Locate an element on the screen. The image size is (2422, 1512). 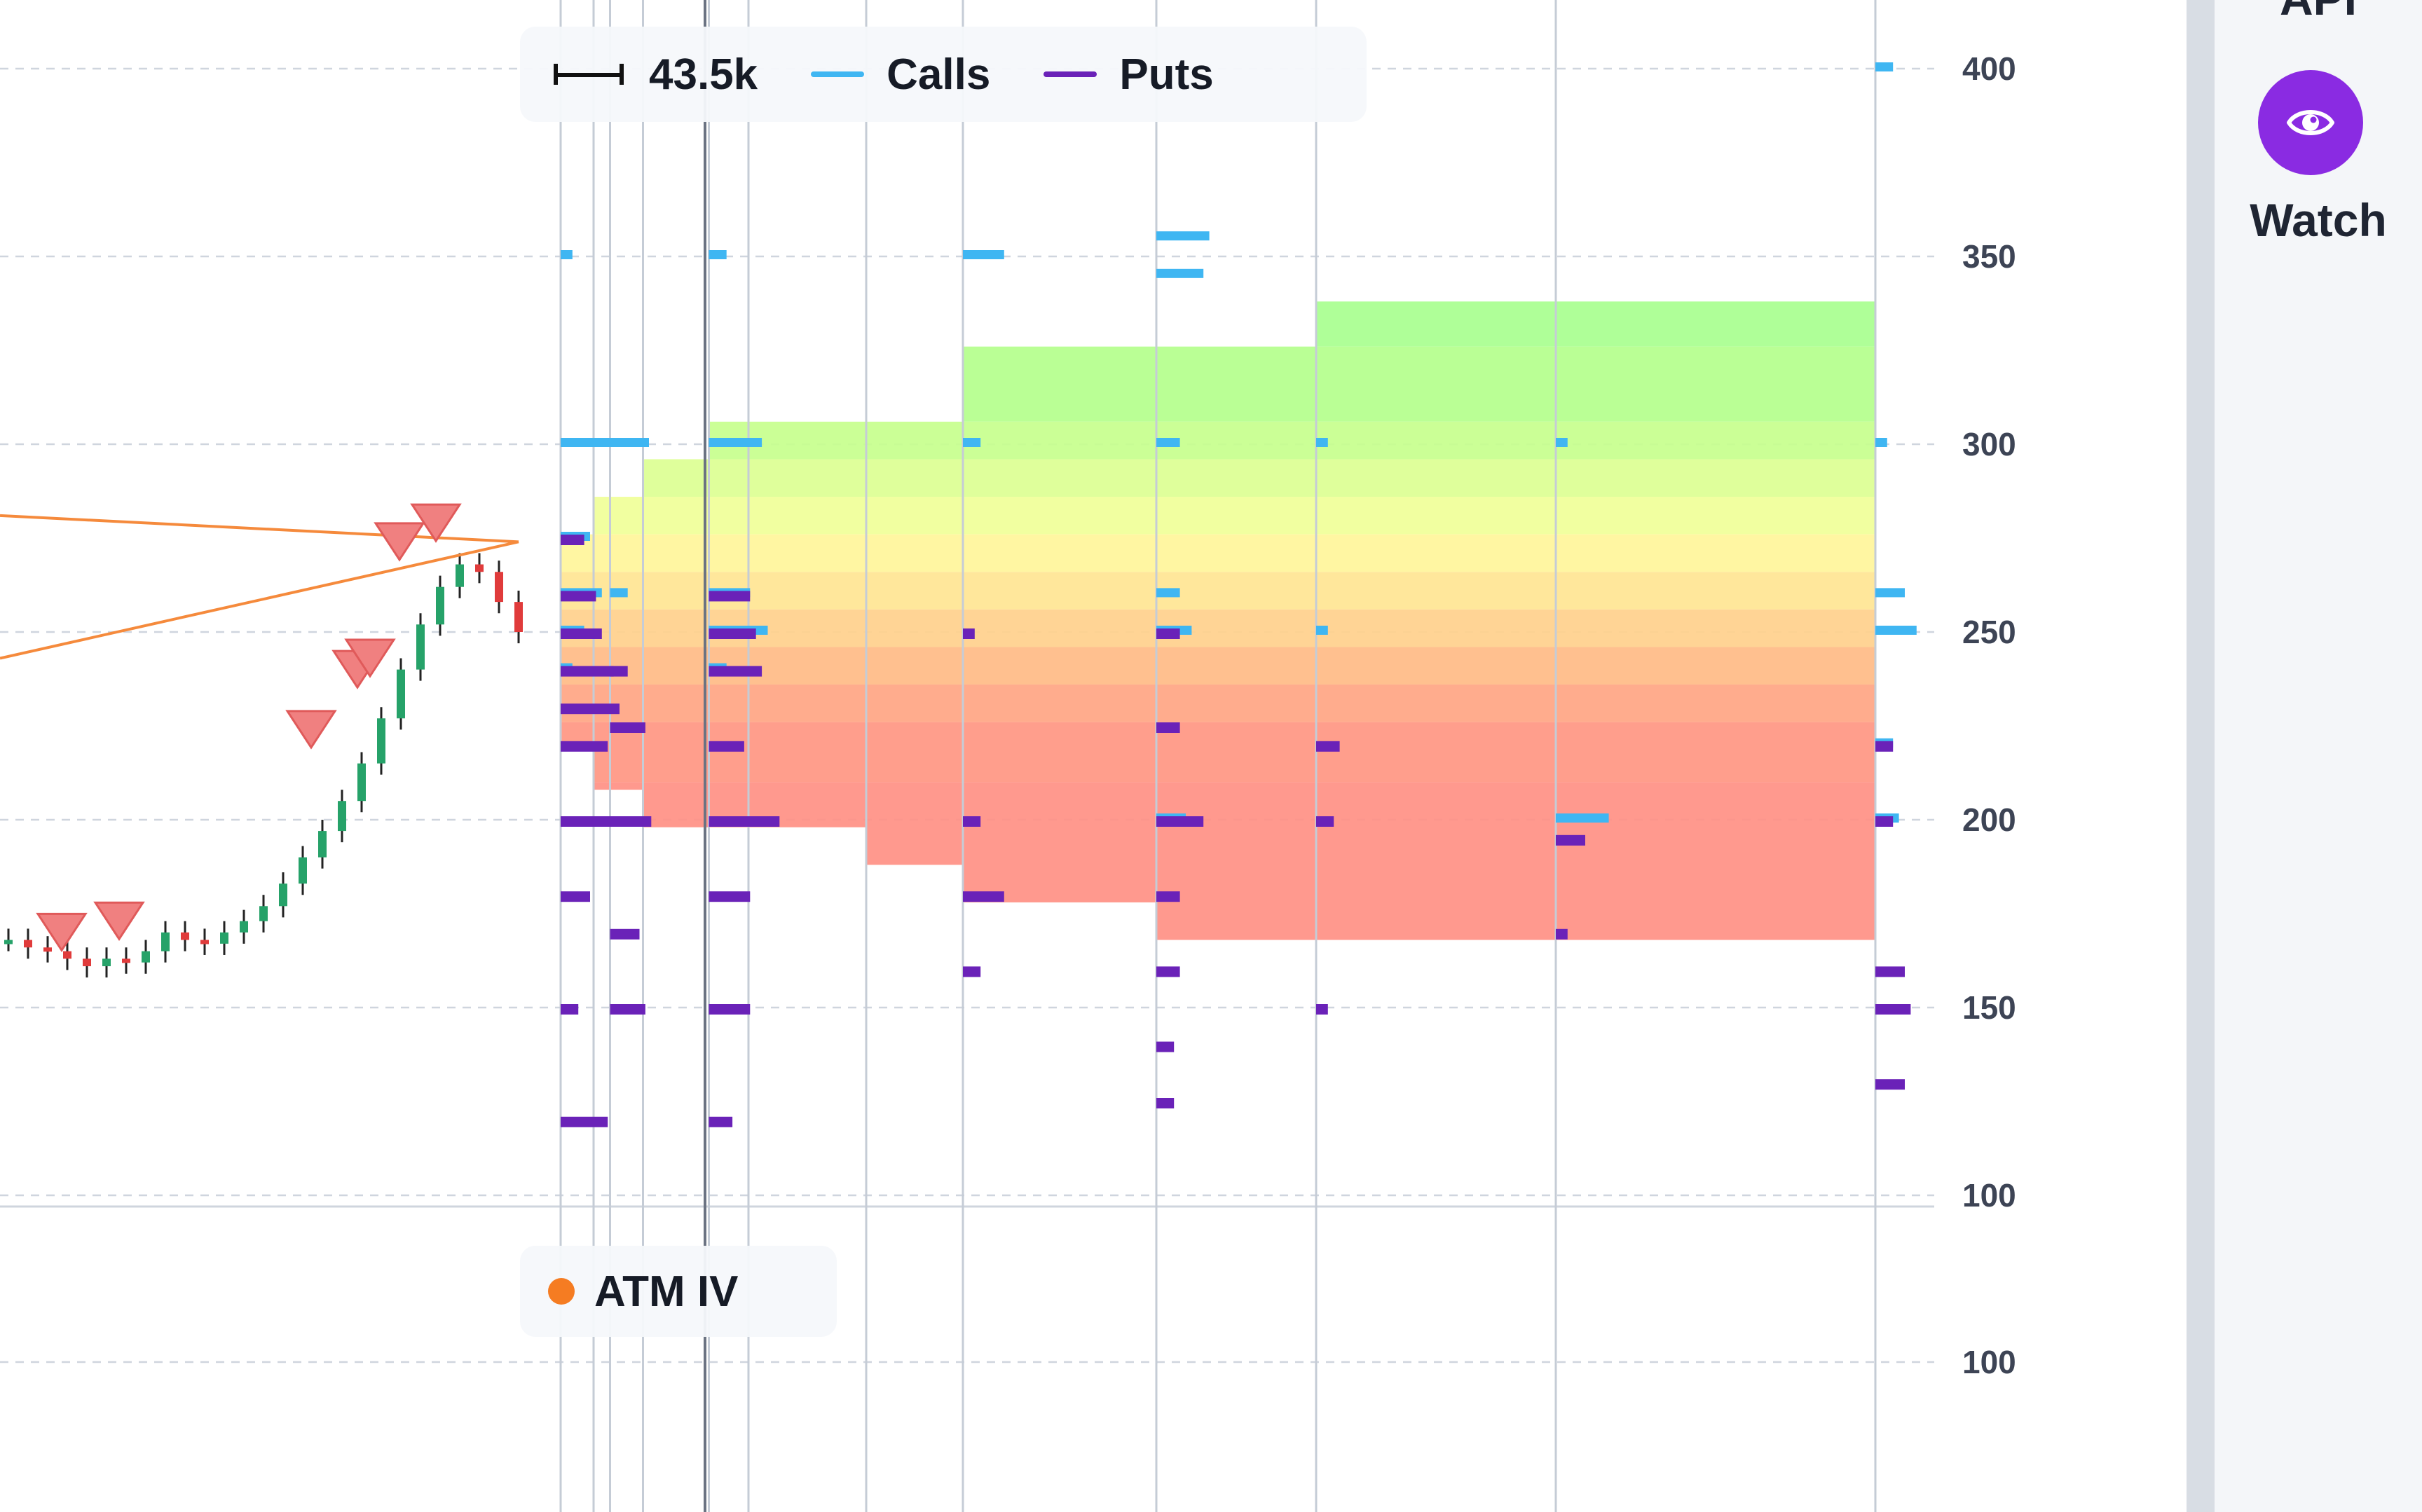
watch-button is located at coordinates (2310, 122).